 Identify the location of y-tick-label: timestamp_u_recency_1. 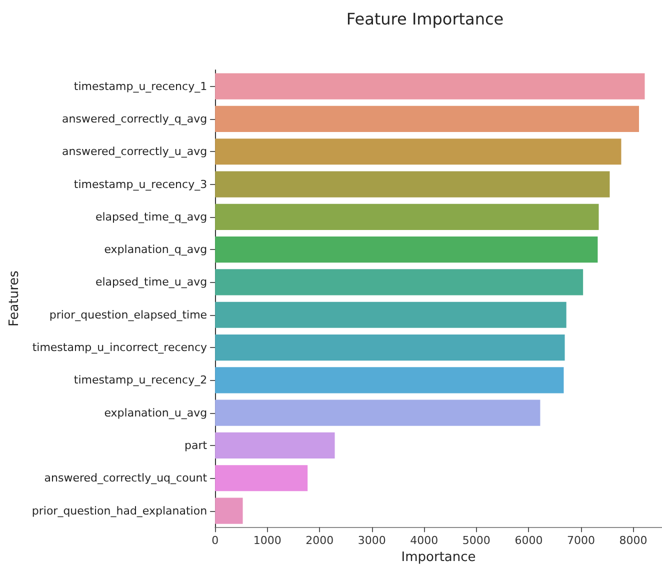
(141, 86).